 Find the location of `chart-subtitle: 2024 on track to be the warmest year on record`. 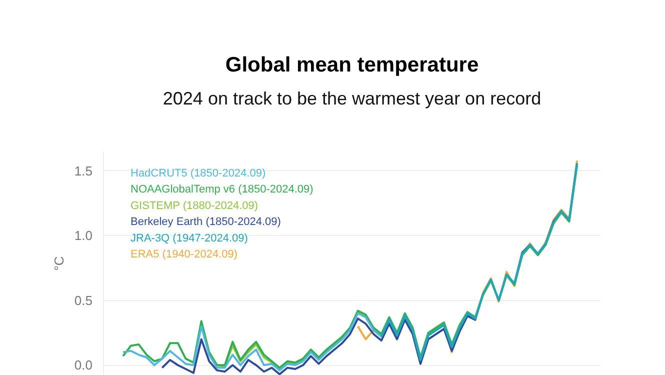

chart-subtitle: 2024 on track to be the warmest year on record is located at coordinates (352, 98).